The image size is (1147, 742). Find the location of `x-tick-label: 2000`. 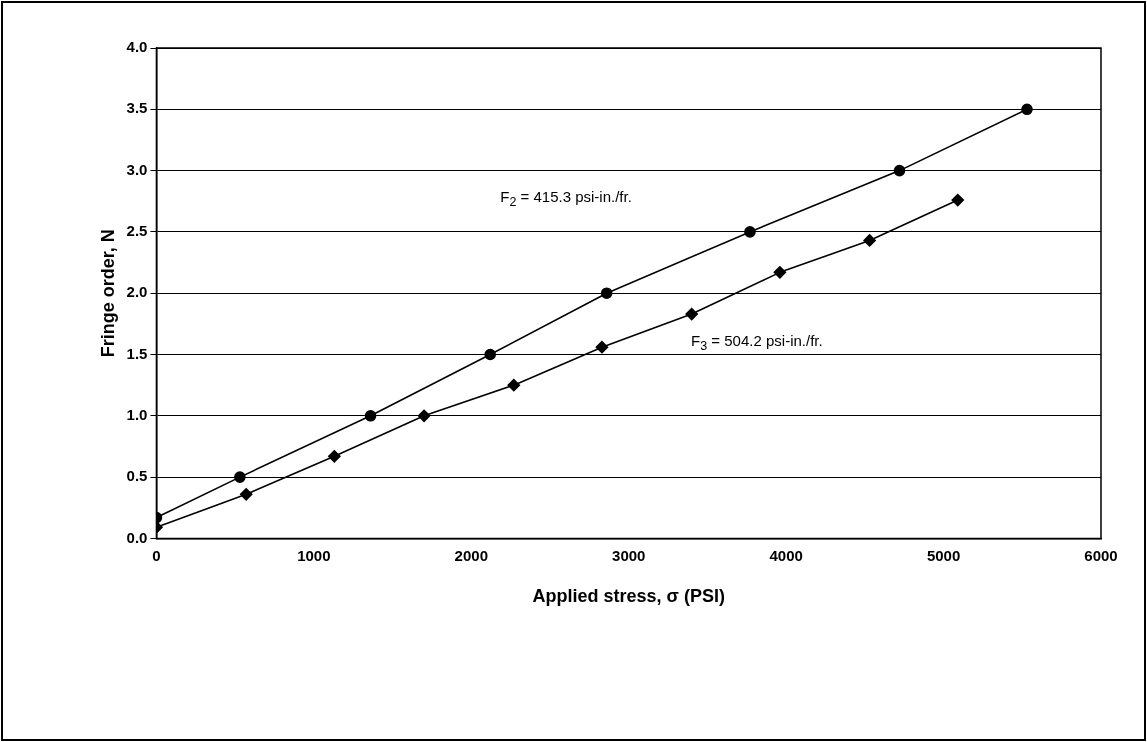

x-tick-label: 2000 is located at coordinates (471, 555).